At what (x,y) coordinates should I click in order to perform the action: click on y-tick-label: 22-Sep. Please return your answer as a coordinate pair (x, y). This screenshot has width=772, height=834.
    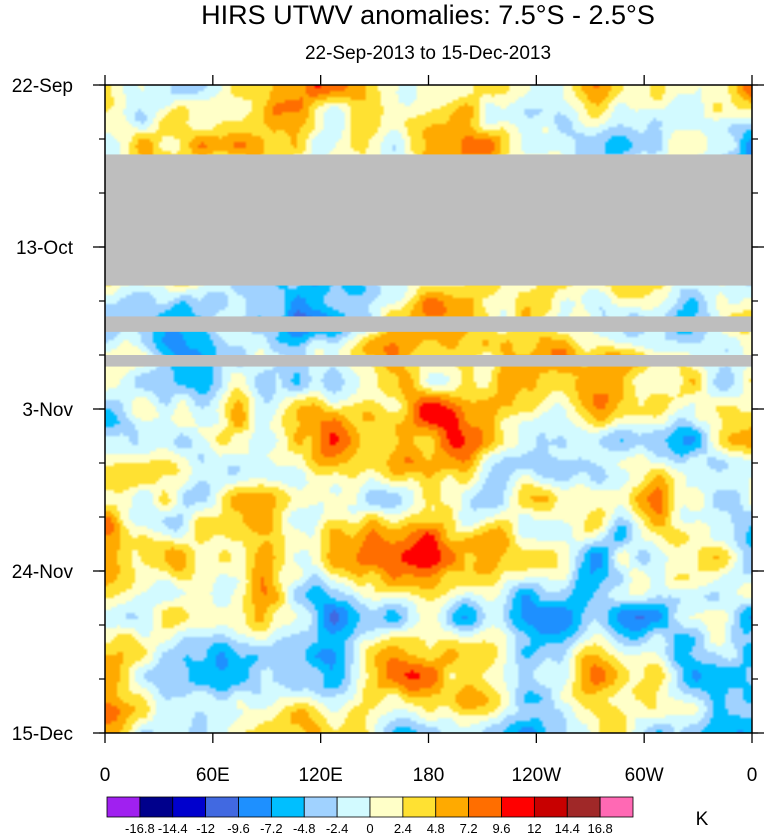
    Looking at the image, I should click on (42, 86).